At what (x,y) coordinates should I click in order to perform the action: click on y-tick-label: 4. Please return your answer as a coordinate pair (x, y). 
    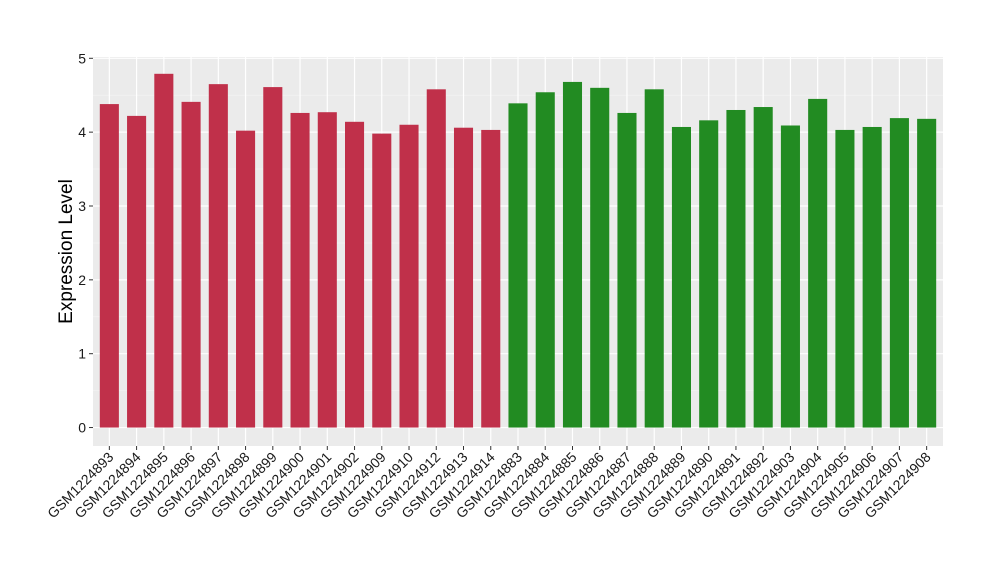
    Looking at the image, I should click on (82, 132).